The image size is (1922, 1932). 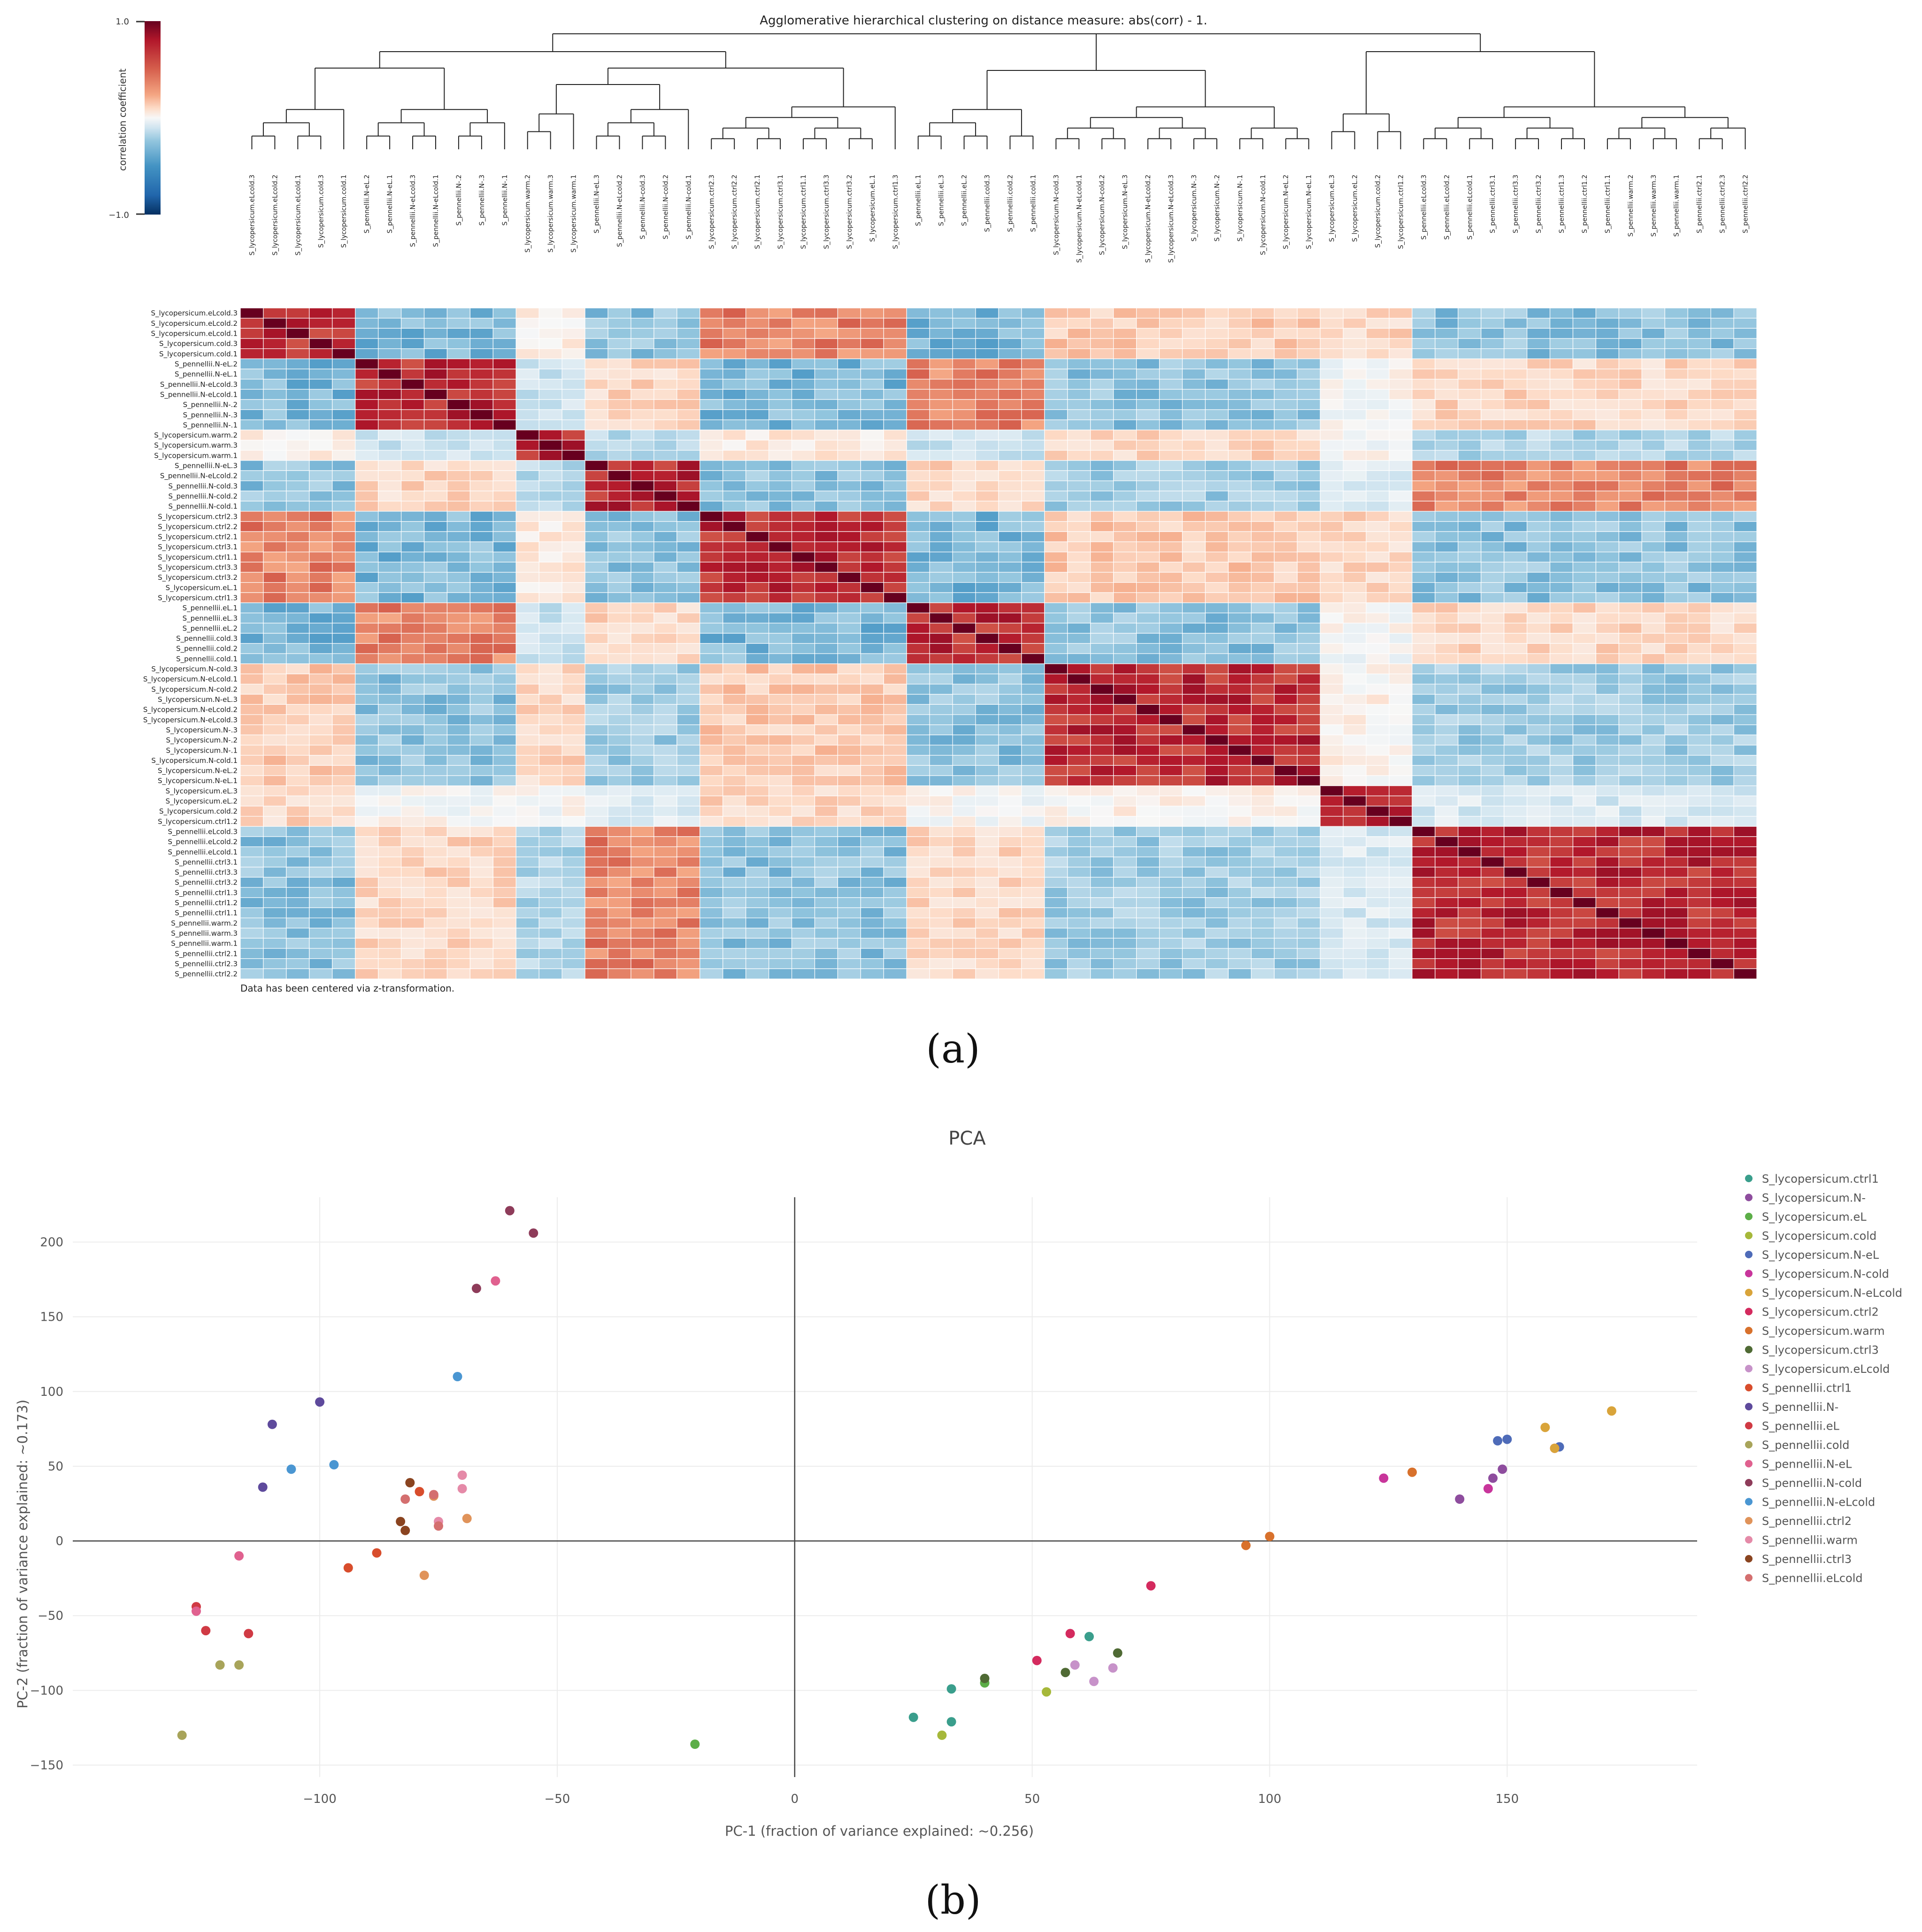 What do you see at coordinates (1011, 203) in the screenshot?
I see `column-label: S_pennellii.cold.2` at bounding box center [1011, 203].